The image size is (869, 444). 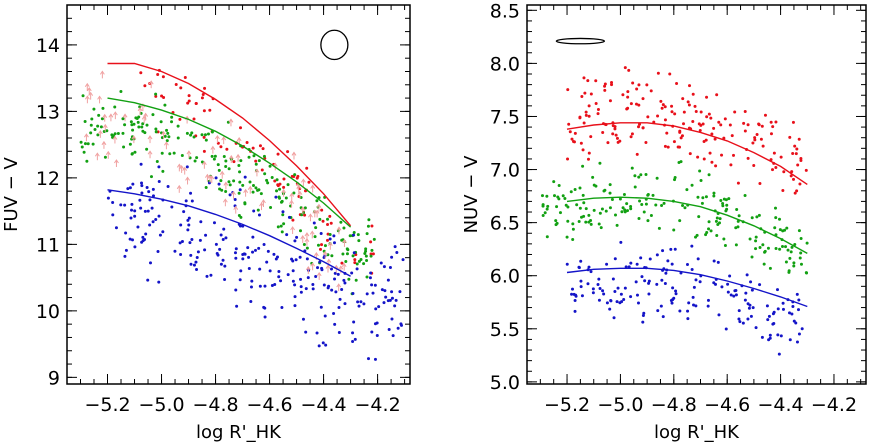 I want to click on y-tick-label: 5.0, so click(x=505, y=383).